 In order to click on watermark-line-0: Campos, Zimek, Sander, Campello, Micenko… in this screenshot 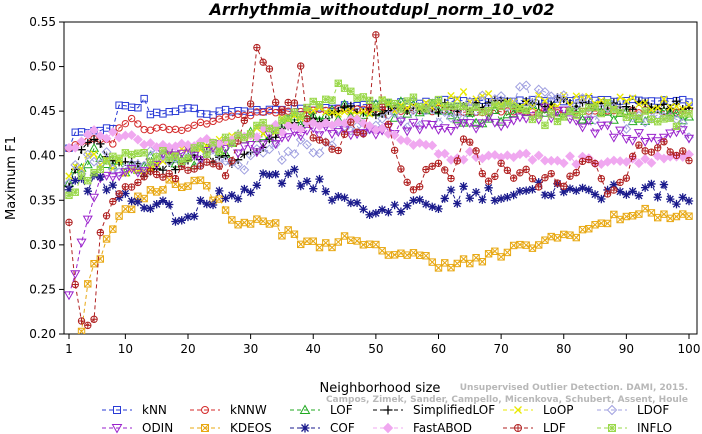, I will do `click(507, 400)`.